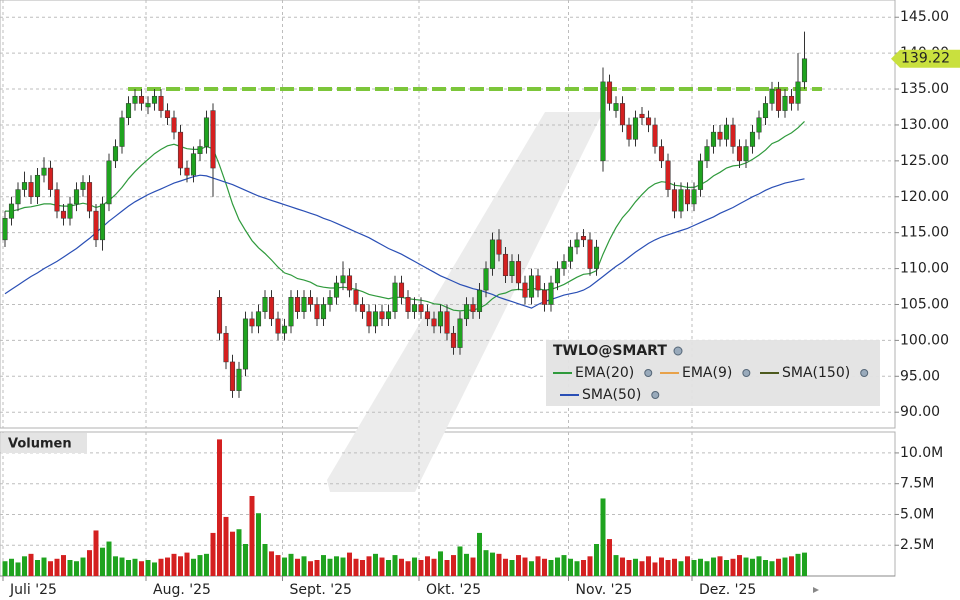 The height and width of the screenshot is (600, 960). I want to click on y-tick-label: 125.00, so click(924, 161).